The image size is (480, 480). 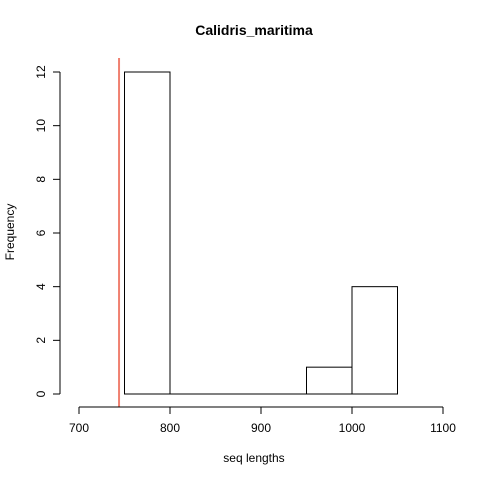 What do you see at coordinates (352, 428) in the screenshot?
I see `x-tick-label: 1000` at bounding box center [352, 428].